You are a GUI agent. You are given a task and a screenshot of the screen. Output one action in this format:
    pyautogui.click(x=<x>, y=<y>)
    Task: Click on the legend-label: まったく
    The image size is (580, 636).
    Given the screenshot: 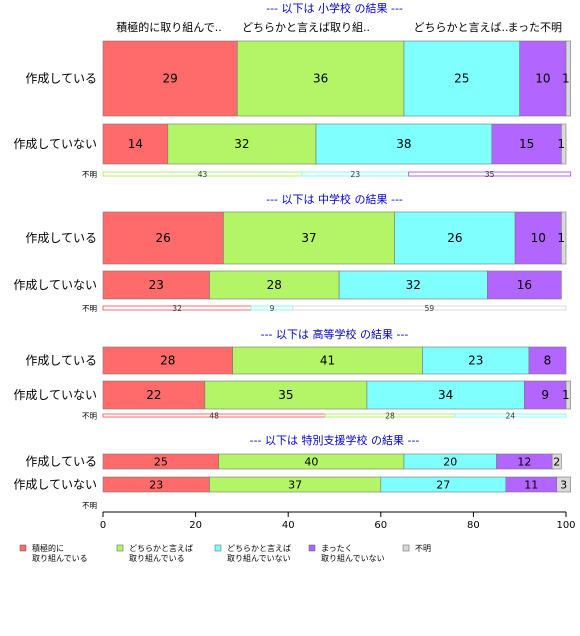 What is the action you would take?
    pyautogui.click(x=337, y=548)
    